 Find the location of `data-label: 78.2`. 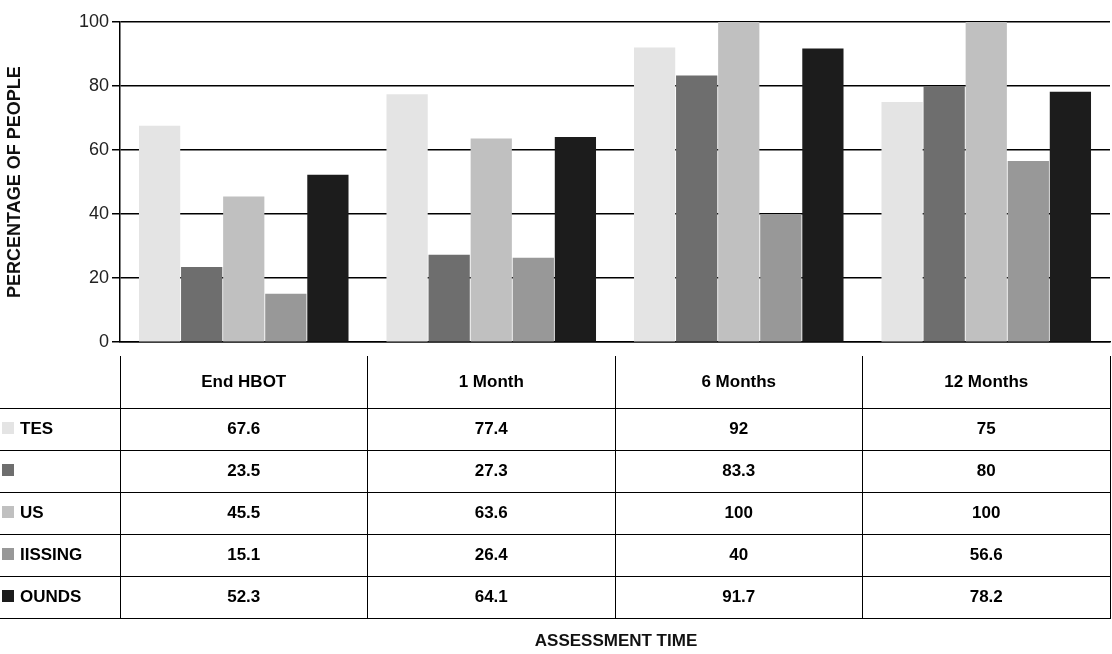

data-label: 78.2 is located at coordinates (986, 597).